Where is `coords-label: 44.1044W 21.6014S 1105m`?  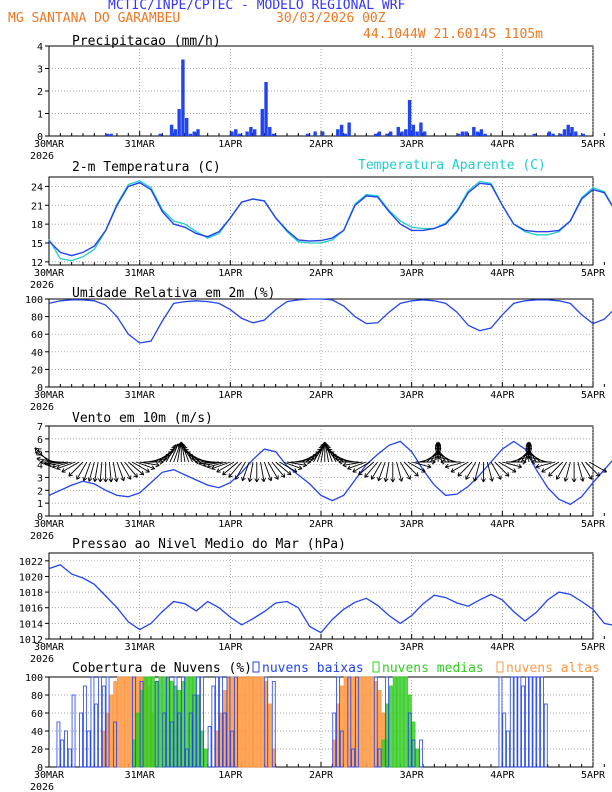 coords-label: 44.1044W 21.6014S 1105m is located at coordinates (453, 34).